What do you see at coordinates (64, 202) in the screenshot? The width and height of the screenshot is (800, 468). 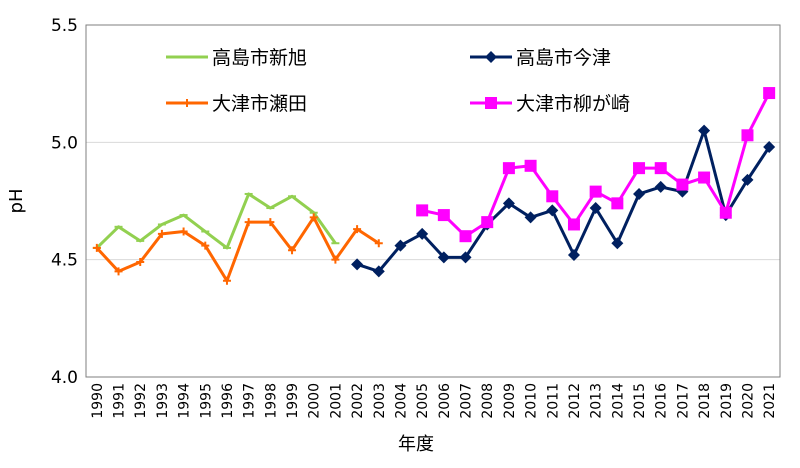 I see `y-axis-ticks: 4.0 4.5 5.0 5.5` at bounding box center [64, 202].